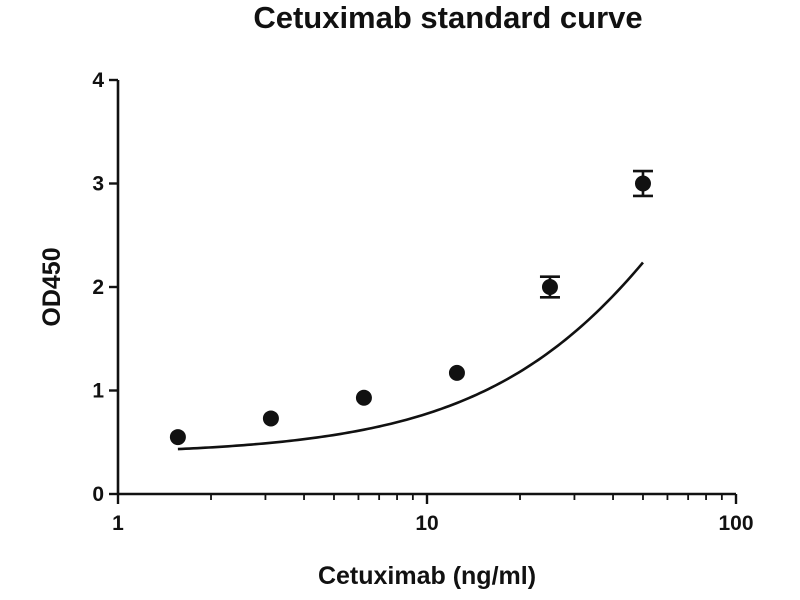 The height and width of the screenshot is (600, 800). Describe the element at coordinates (447, 17) in the screenshot. I see `chart-title: Cetuximab standard curve` at that location.